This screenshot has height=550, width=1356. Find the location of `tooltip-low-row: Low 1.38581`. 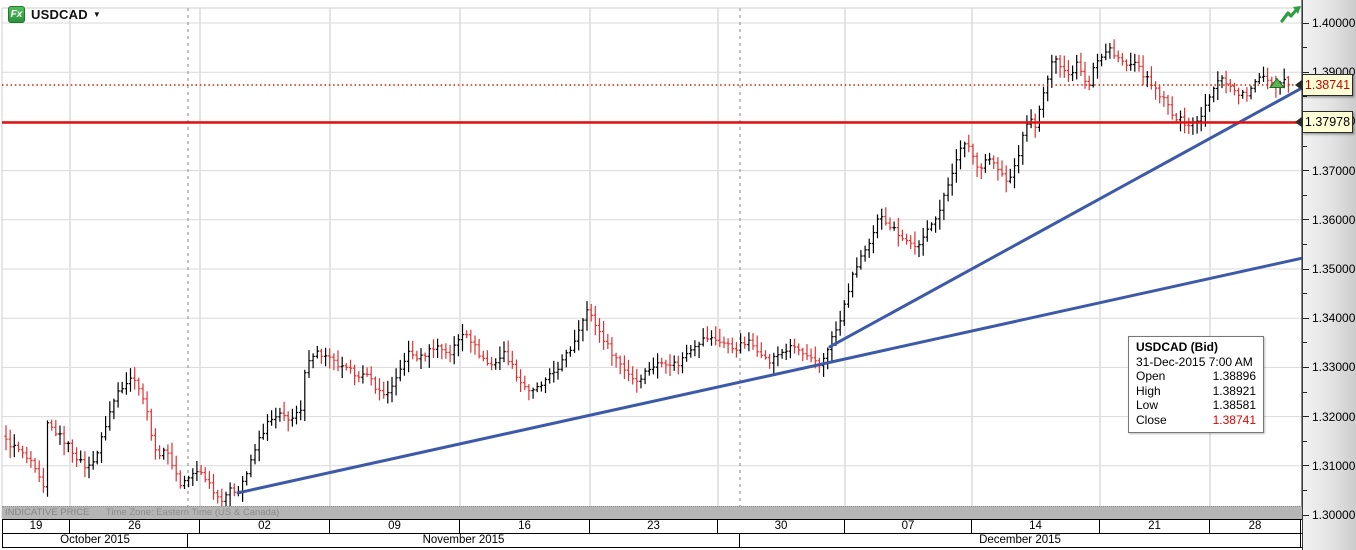

tooltip-low-row: Low 1.38581 is located at coordinates (1196, 405).